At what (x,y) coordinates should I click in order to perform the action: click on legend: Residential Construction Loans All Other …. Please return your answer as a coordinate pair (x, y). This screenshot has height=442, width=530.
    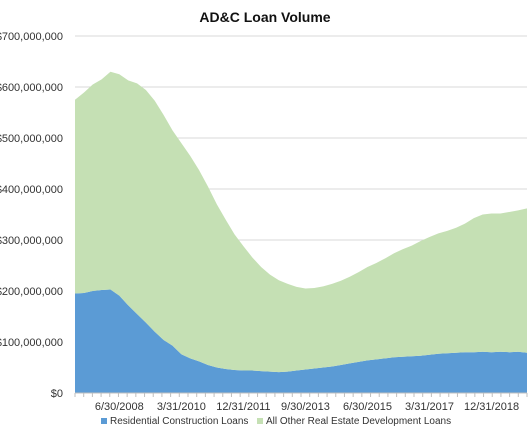
    Looking at the image, I should click on (276, 421).